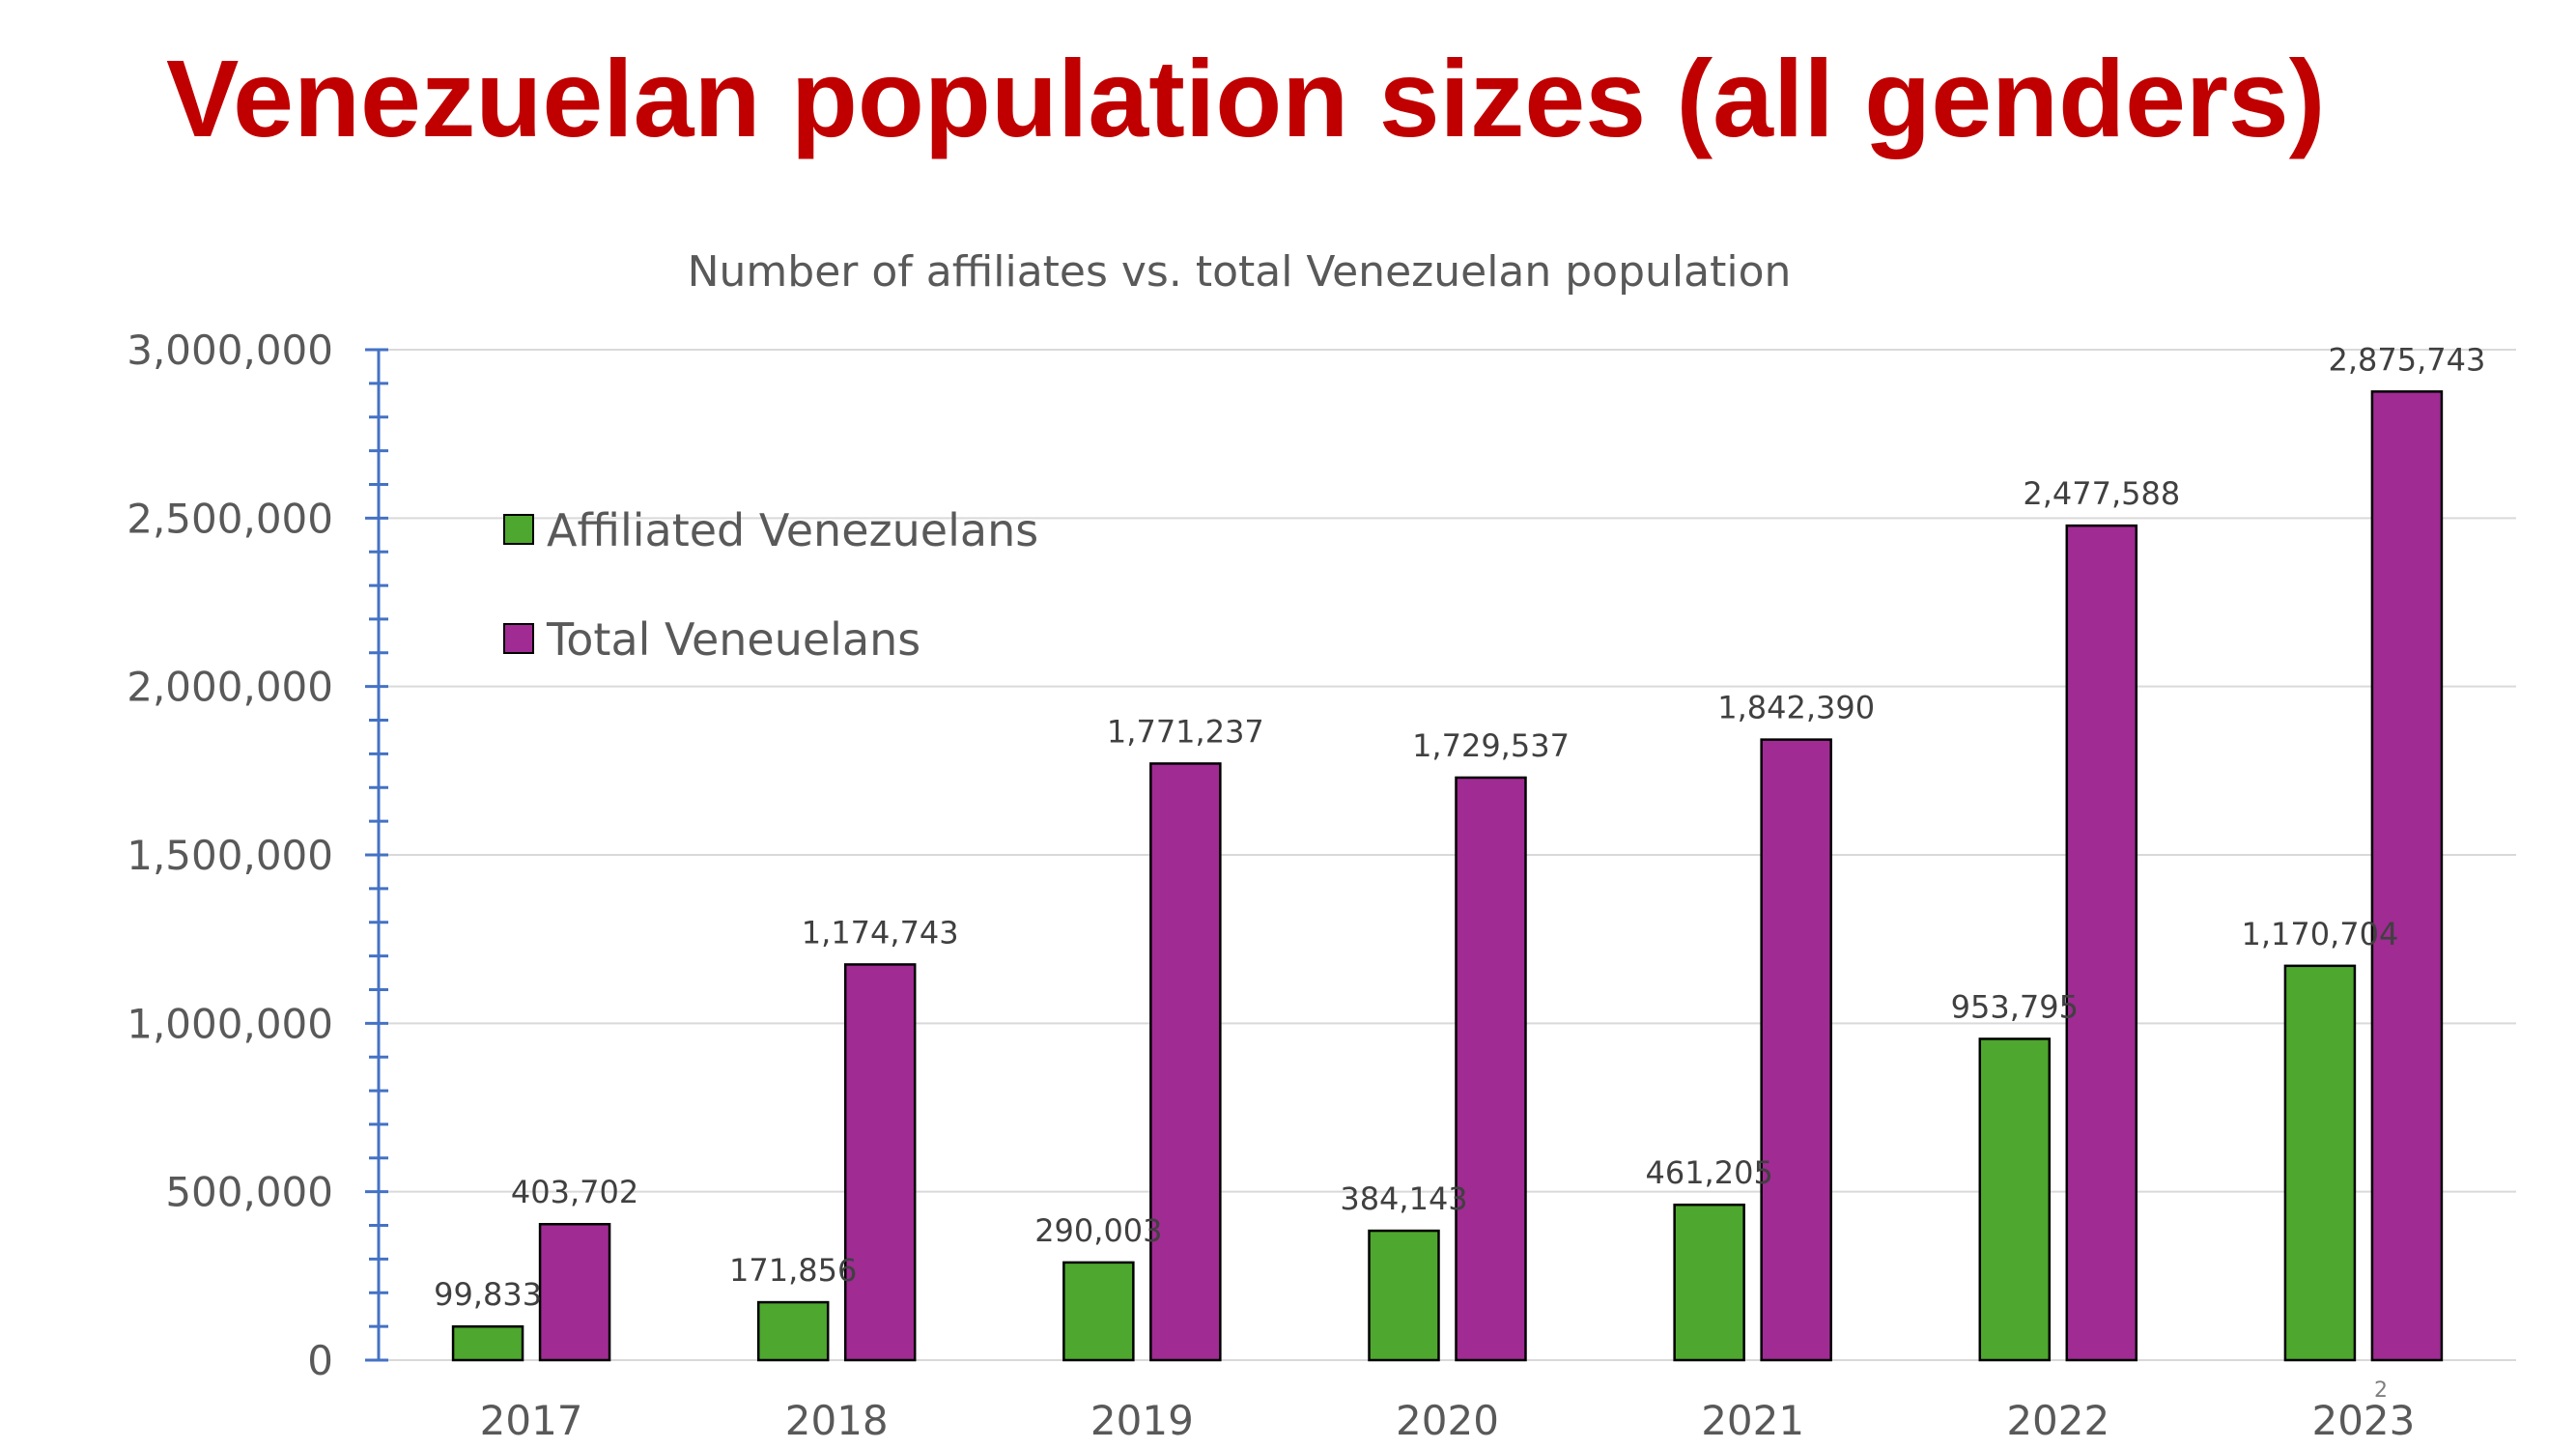 This screenshot has height=1449, width=2576. What do you see at coordinates (2381, 1390) in the screenshot?
I see `page-number: 2` at bounding box center [2381, 1390].